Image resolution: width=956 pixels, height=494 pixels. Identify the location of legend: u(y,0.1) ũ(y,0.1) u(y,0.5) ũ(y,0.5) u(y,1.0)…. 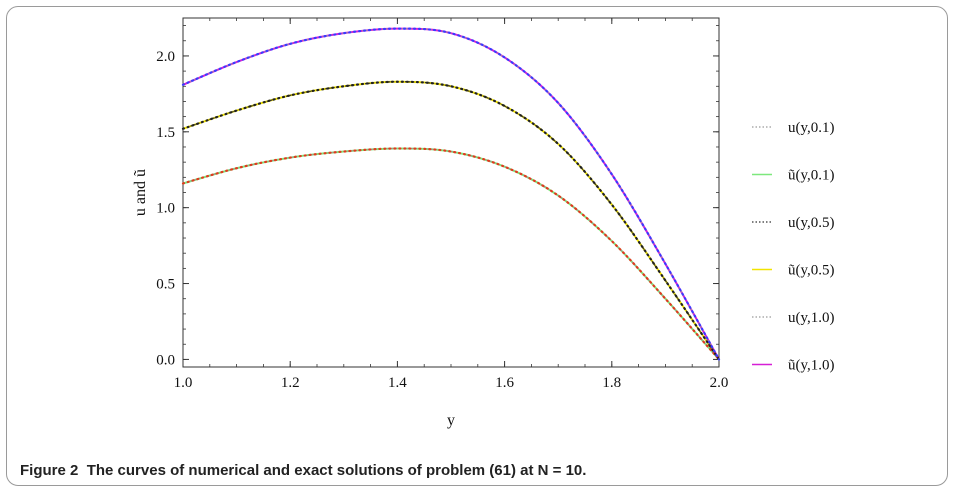
(793, 247).